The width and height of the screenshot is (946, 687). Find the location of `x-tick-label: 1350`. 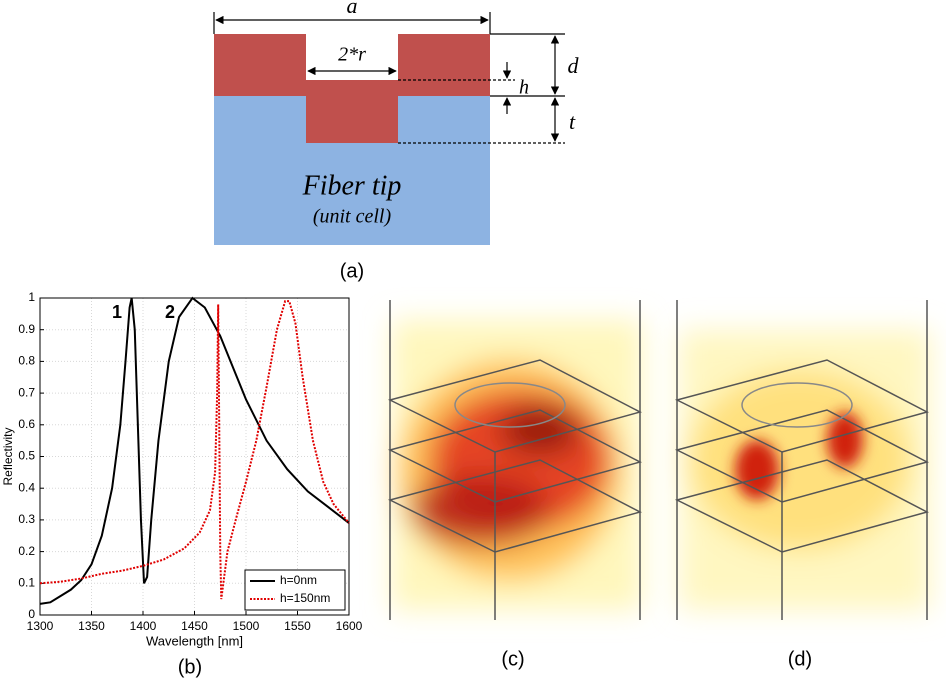

x-tick-label: 1350 is located at coordinates (91, 626).